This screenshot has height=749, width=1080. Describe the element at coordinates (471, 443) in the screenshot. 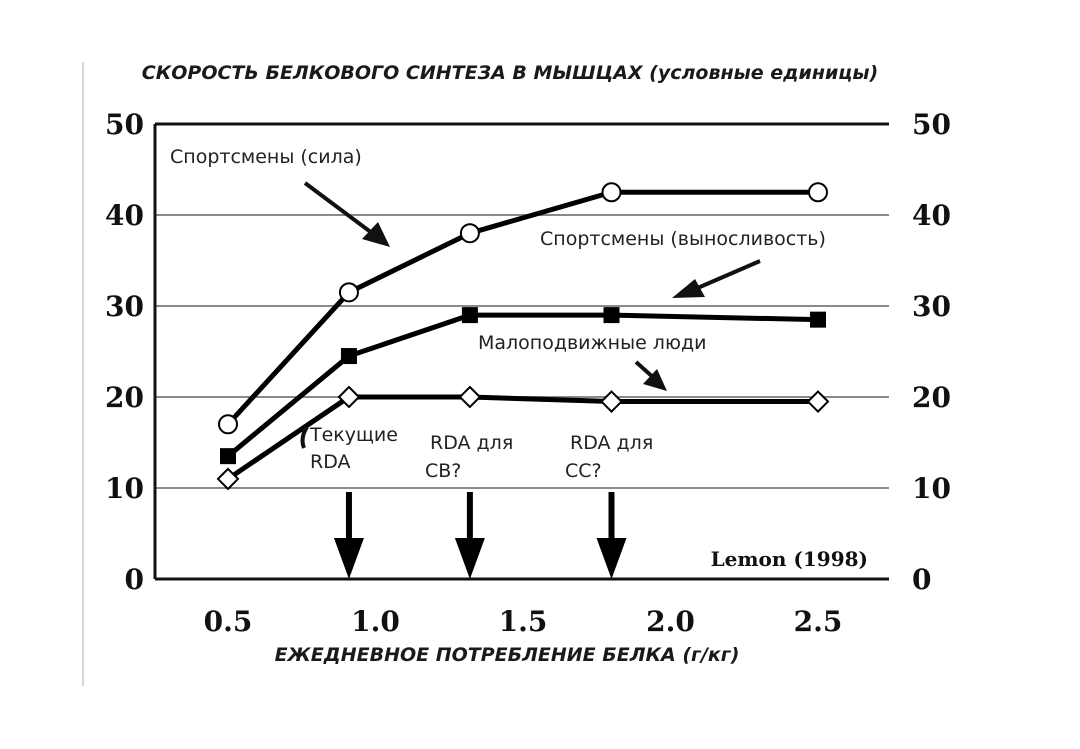

I see `marker-label-sv-1: RDA для` at that location.